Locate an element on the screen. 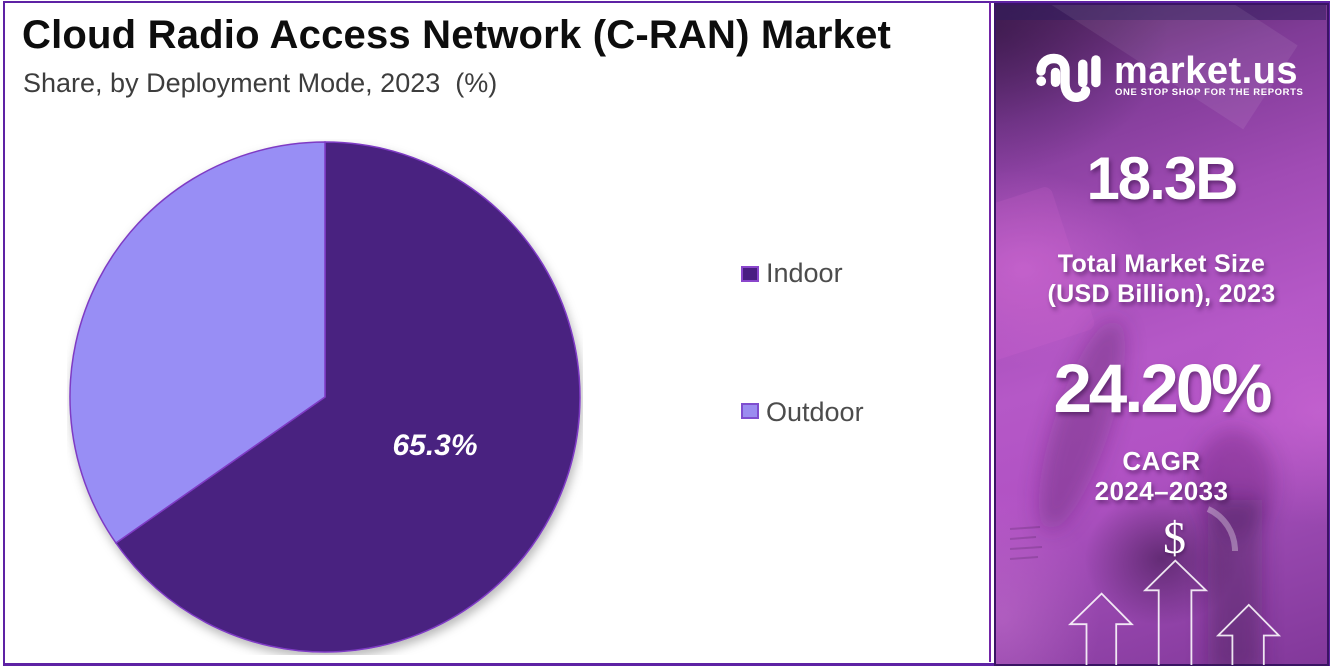  svg-text: ONE STOP SHOP FOR THE REPORTS is located at coordinates (1209, 92).